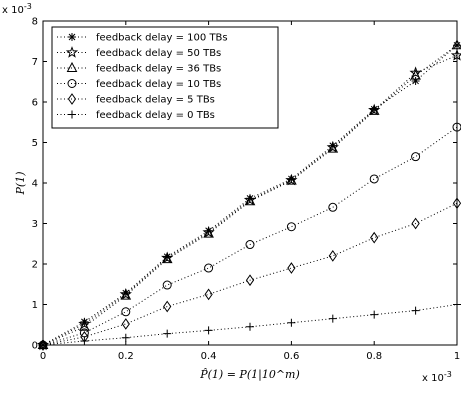 This screenshot has width=461, height=394. What do you see at coordinates (158, 84) in the screenshot?
I see `legend-label: feedback delay = 10 TBs` at bounding box center [158, 84].